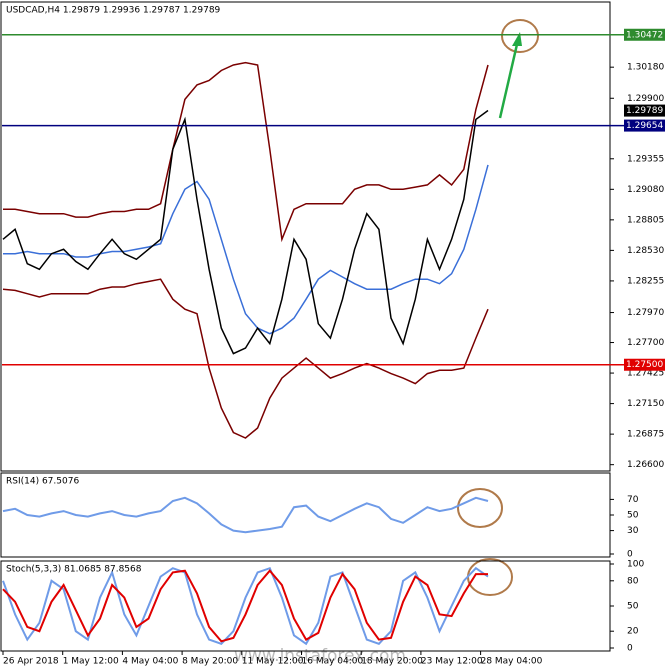 The width and height of the screenshot is (665, 671). What do you see at coordinates (91, 662) in the screenshot?
I see `x-tick-label: 1 May 12:00` at bounding box center [91, 662].